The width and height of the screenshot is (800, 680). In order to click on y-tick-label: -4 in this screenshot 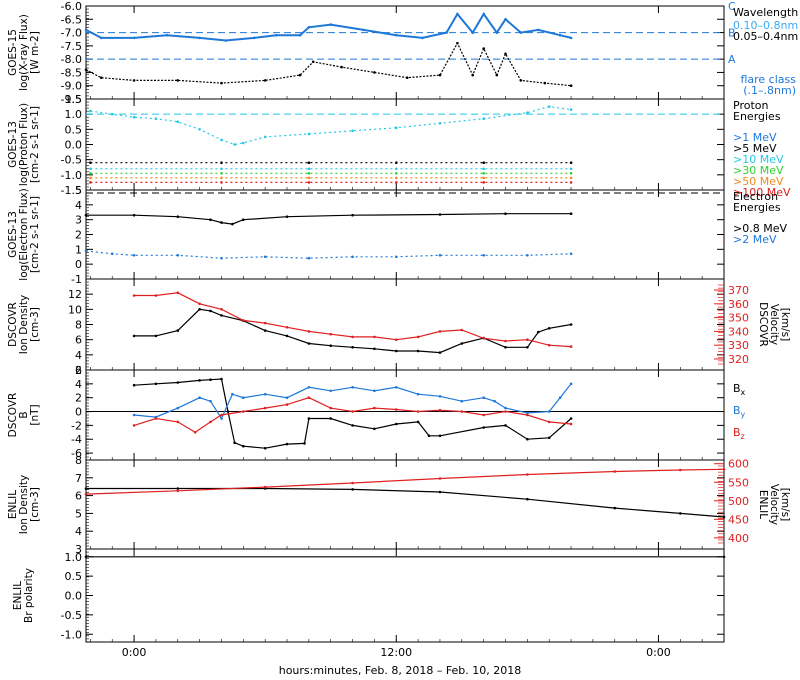, I will do `click(76, 439)`.